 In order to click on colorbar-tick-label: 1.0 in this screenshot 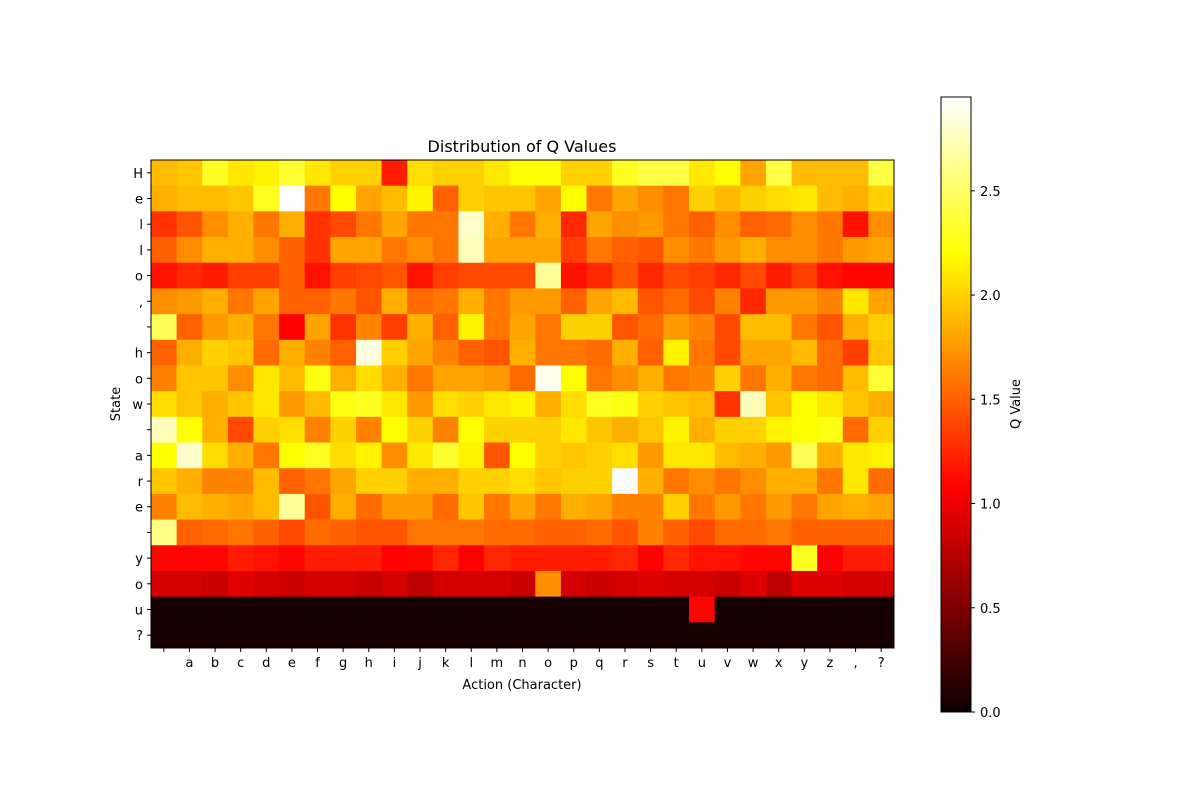, I will do `click(990, 505)`.